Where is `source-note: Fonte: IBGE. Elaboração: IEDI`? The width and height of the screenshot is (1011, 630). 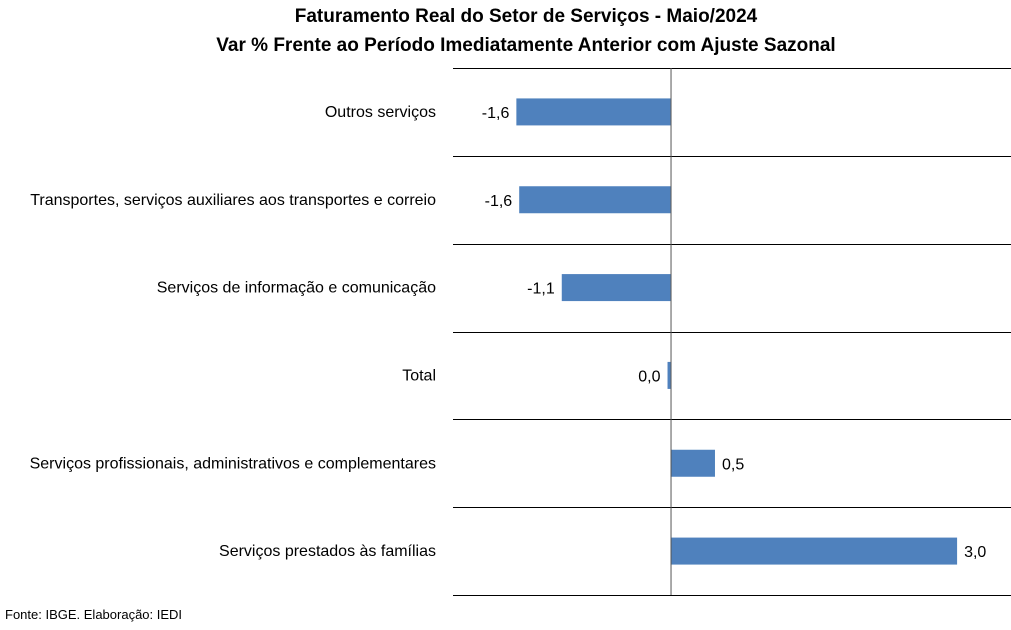 source-note: Fonte: IBGE. Elaboração: IEDI is located at coordinates (94, 614).